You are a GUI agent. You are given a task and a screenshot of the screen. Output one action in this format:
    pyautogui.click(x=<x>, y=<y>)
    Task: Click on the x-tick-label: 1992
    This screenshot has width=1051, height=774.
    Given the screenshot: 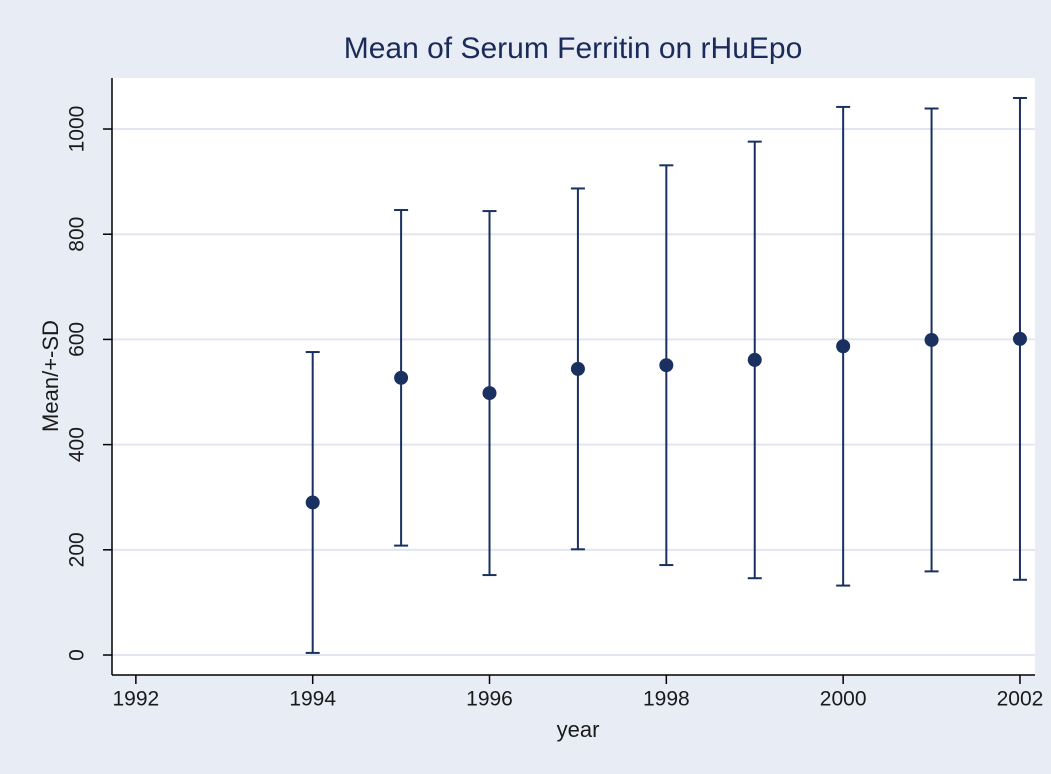 What is the action you would take?
    pyautogui.click(x=136, y=699)
    